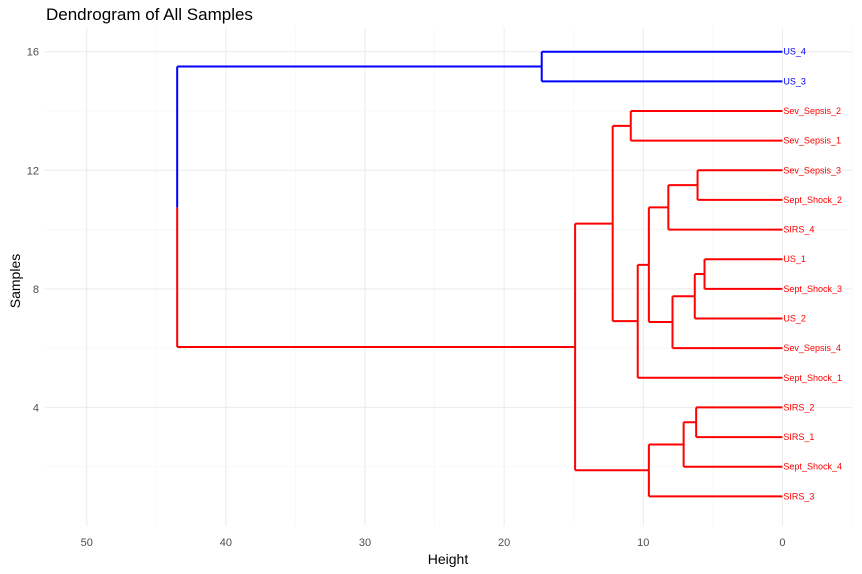 This screenshot has width=862, height=574. I want to click on y-tick-label: 16, so click(33, 53).